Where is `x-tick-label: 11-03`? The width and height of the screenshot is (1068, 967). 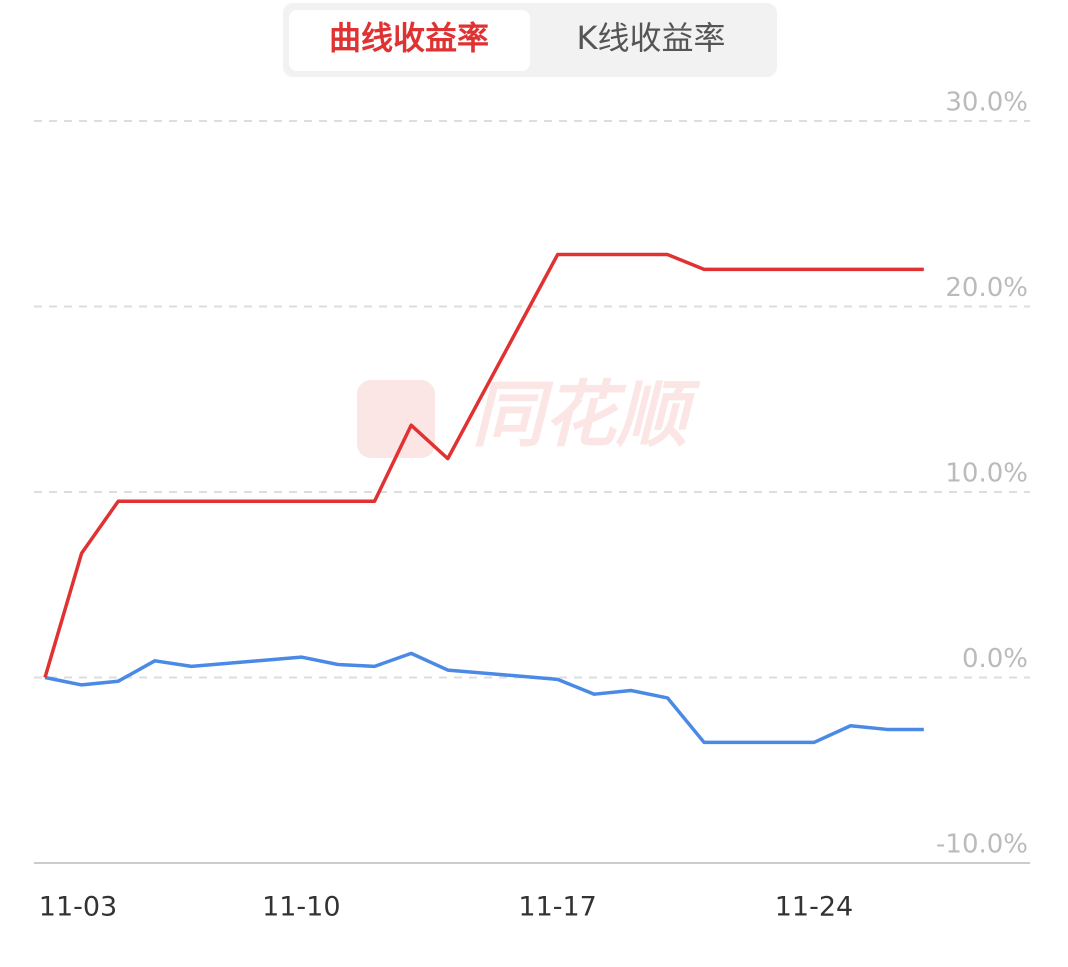
x-tick-label: 11-03 is located at coordinates (78, 907).